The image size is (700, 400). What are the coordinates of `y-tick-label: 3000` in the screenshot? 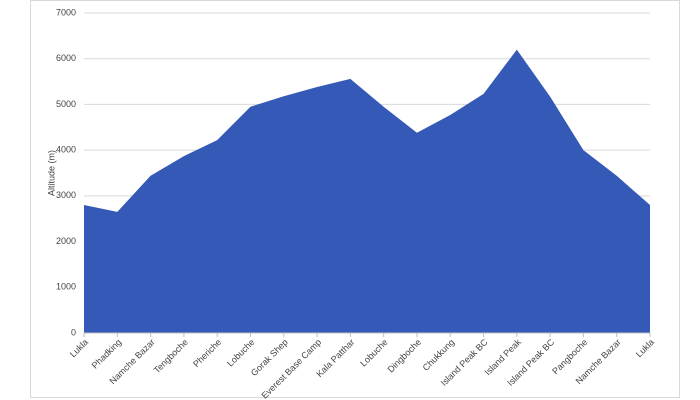 It's located at (66, 195).